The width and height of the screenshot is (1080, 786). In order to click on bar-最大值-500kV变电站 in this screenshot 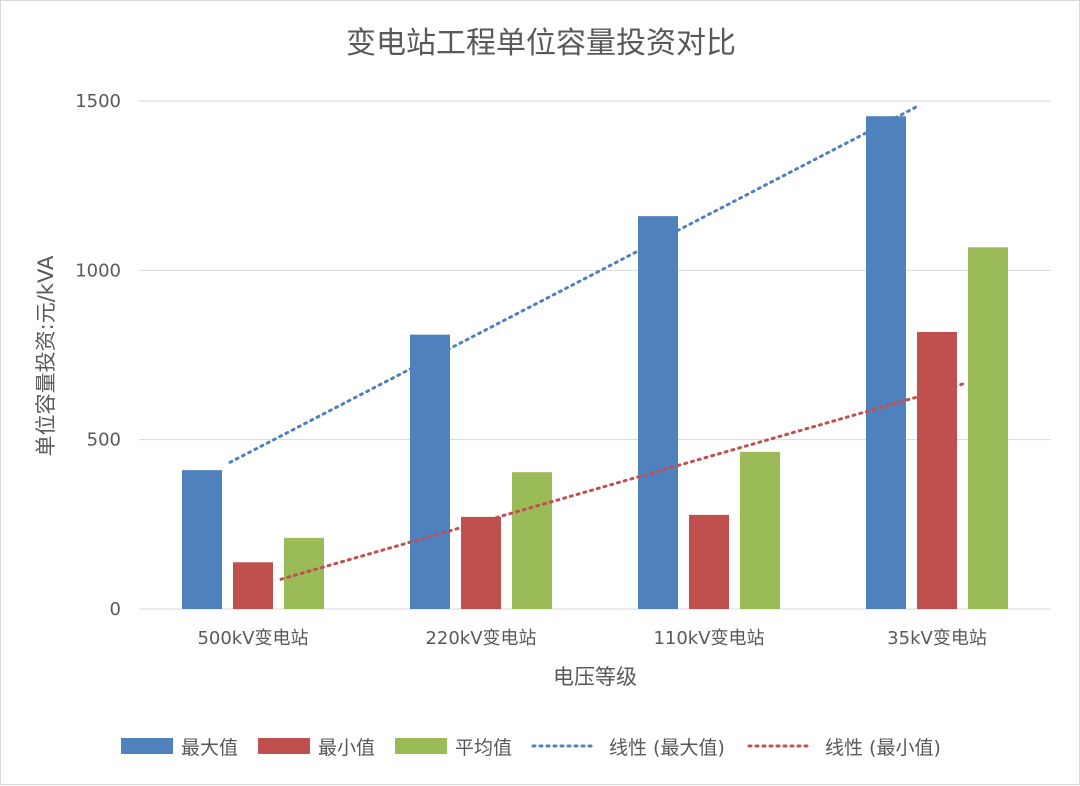, I will do `click(202, 539)`.